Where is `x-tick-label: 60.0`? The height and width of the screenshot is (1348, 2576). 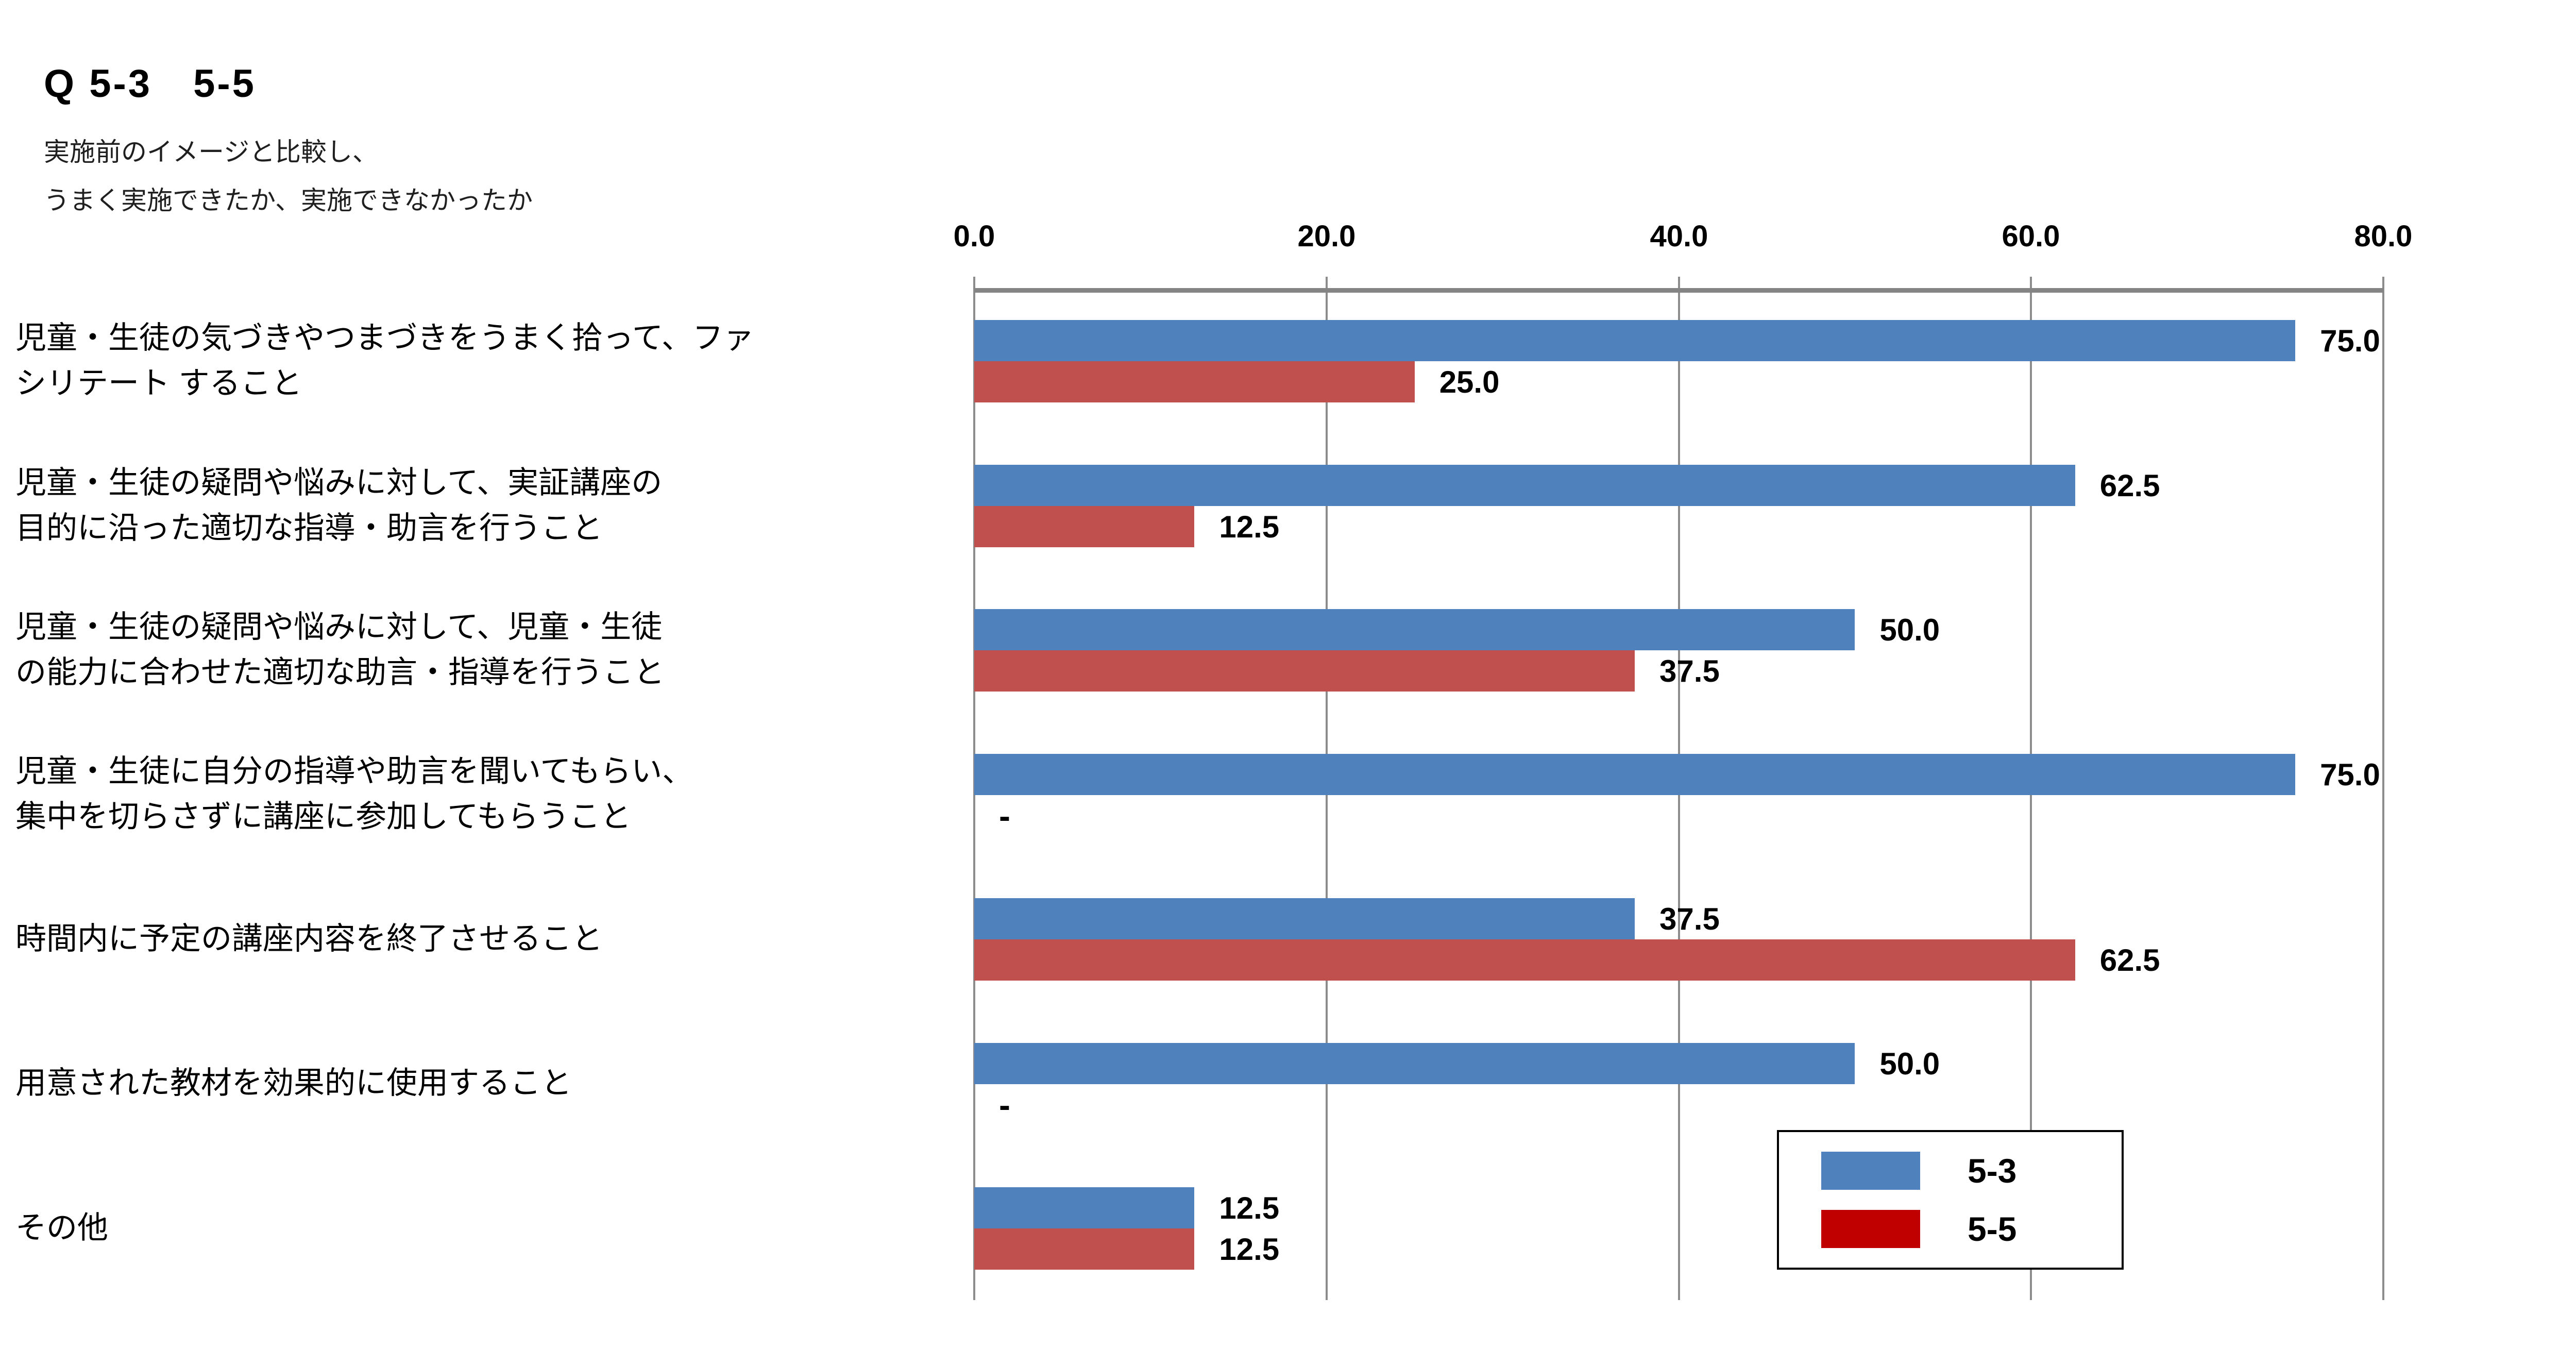 x-tick-label: 60.0 is located at coordinates (2031, 236).